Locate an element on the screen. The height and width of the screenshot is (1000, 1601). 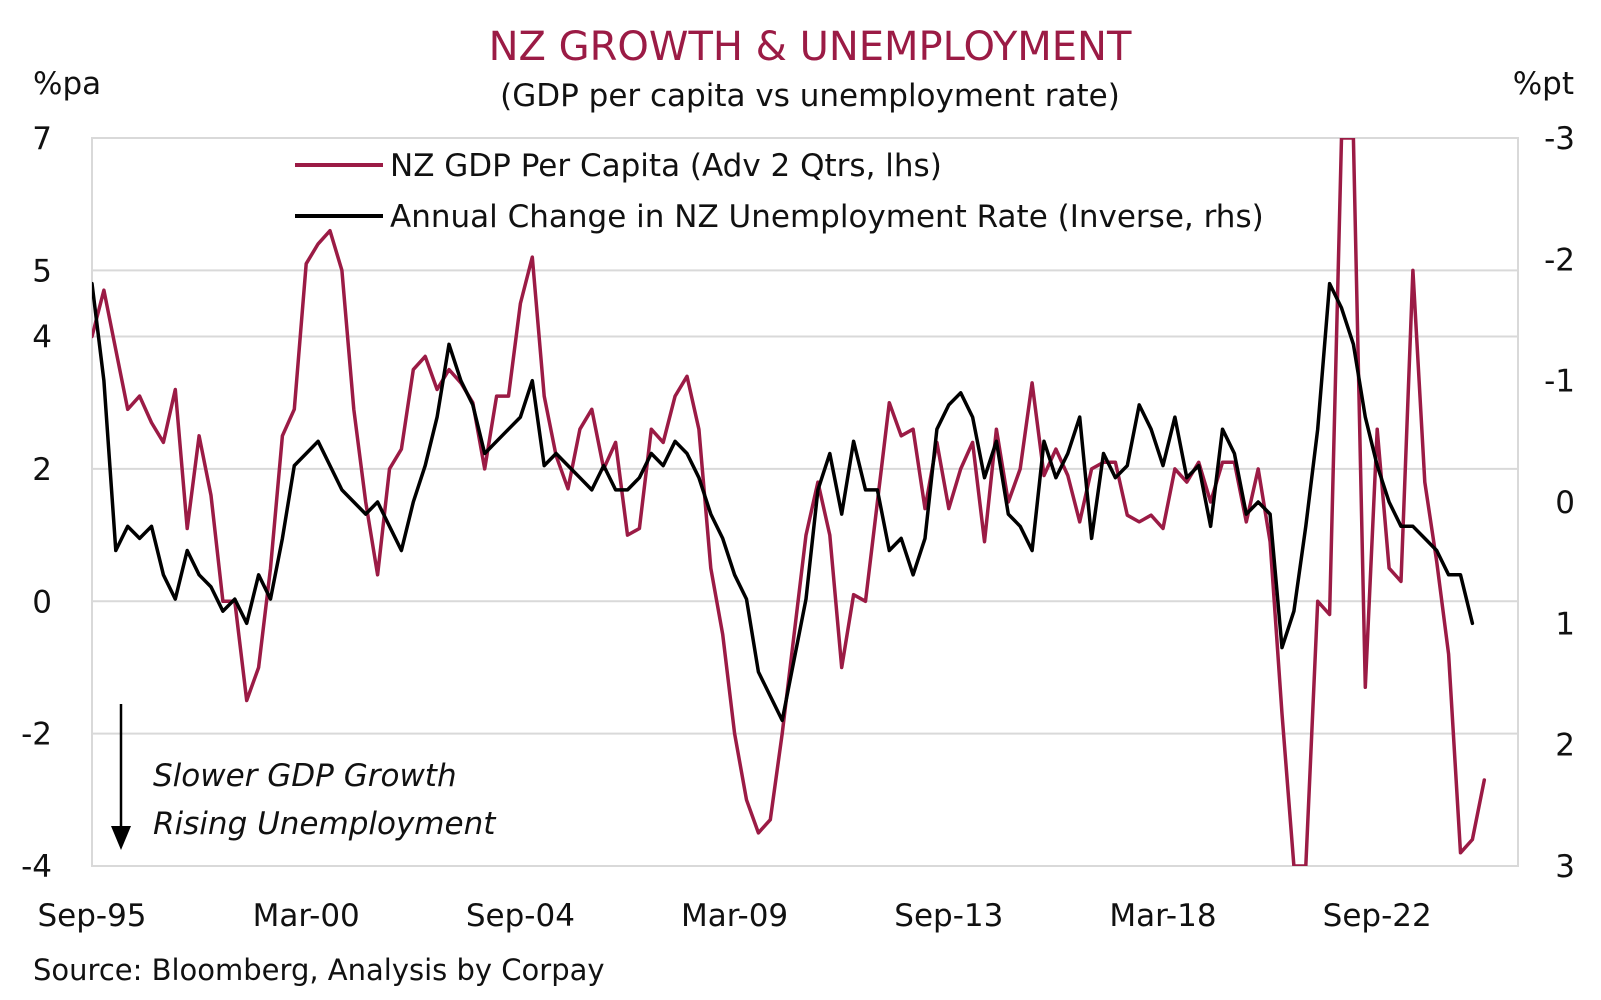
y-right-tick-label: 3 is located at coordinates (1565, 867).